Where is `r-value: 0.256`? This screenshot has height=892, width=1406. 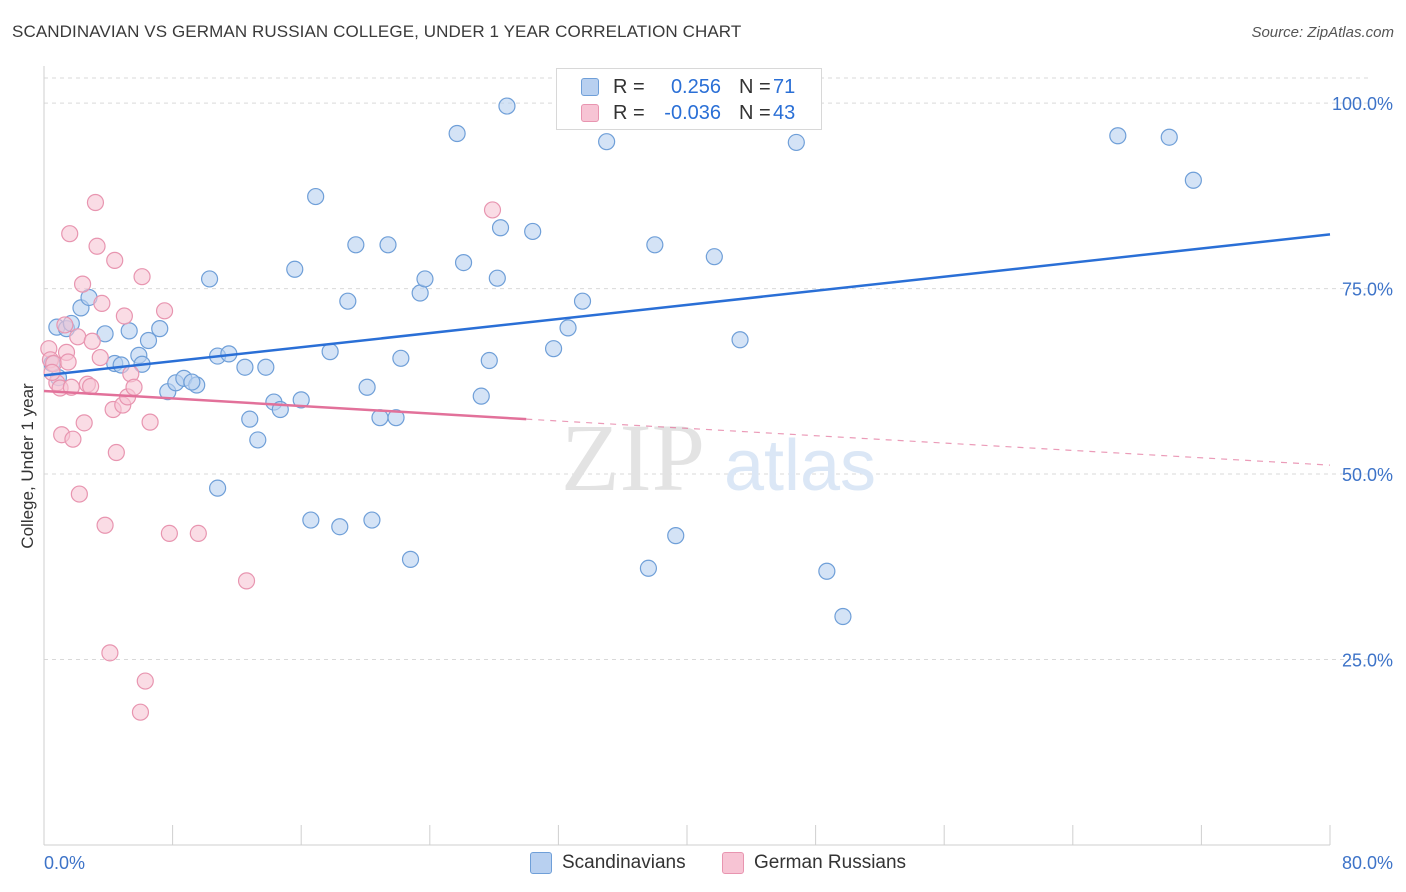
r-value: 0.256 is located at coordinates (695, 86).